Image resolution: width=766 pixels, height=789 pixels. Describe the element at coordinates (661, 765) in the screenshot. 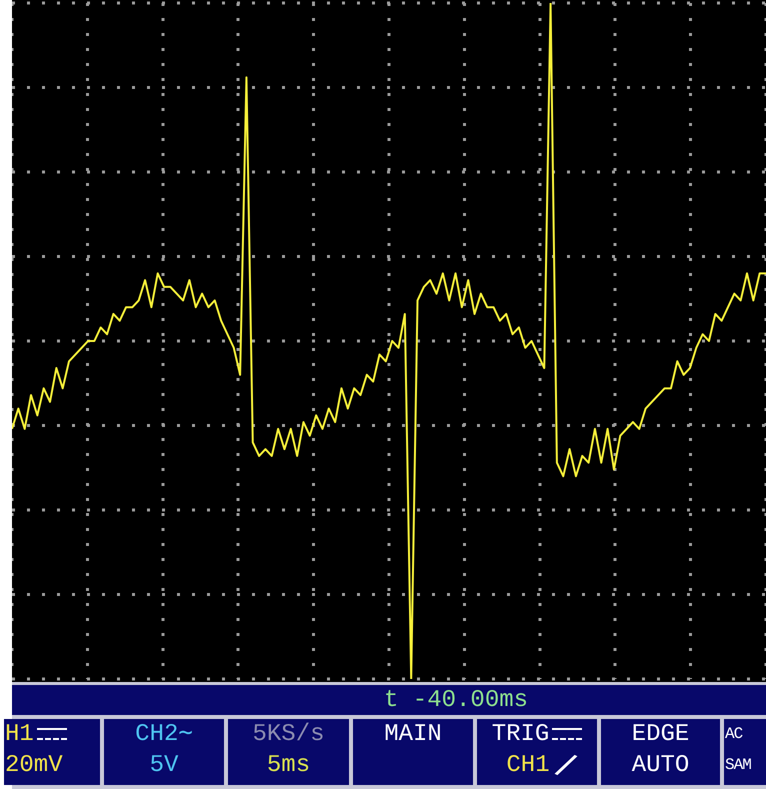

I see `text: AUTO` at that location.